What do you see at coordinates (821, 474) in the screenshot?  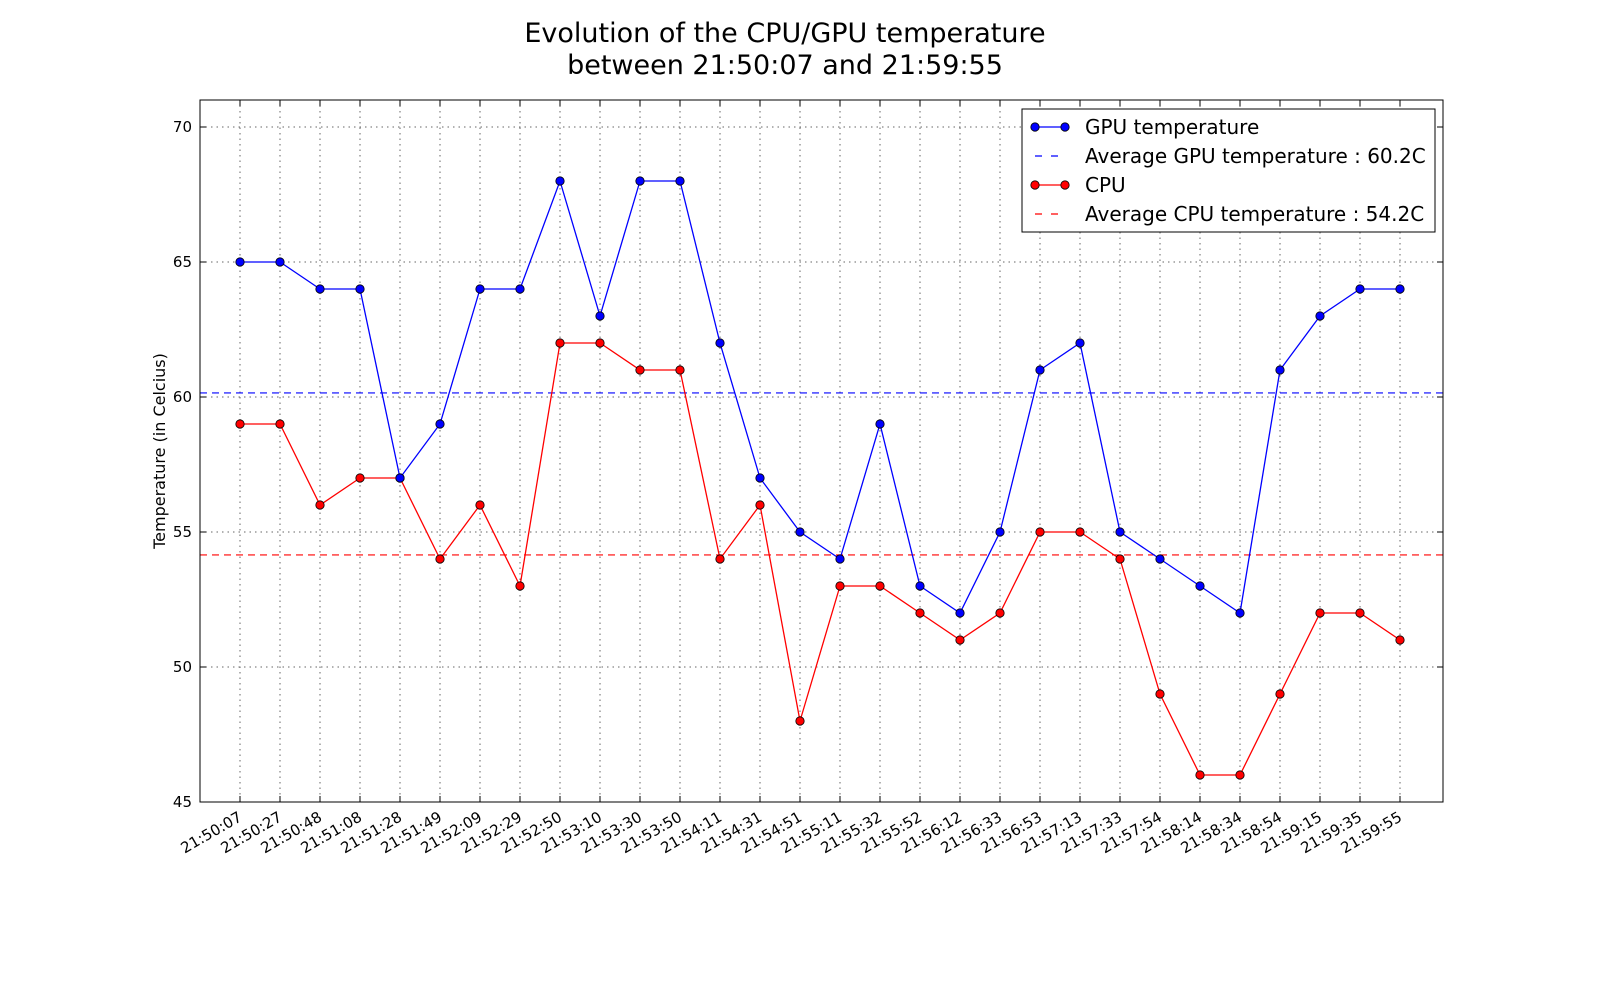 I see `reference-lines` at bounding box center [821, 474].